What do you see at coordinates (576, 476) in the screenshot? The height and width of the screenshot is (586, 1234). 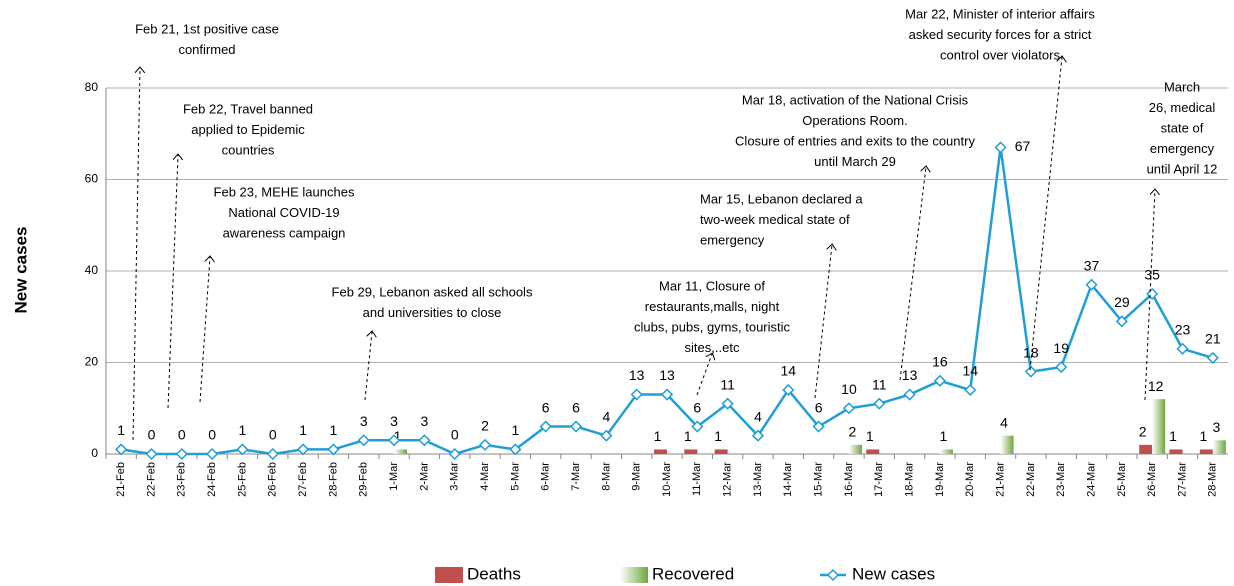 I see `x-tick-label: 7-Mar` at bounding box center [576, 476].